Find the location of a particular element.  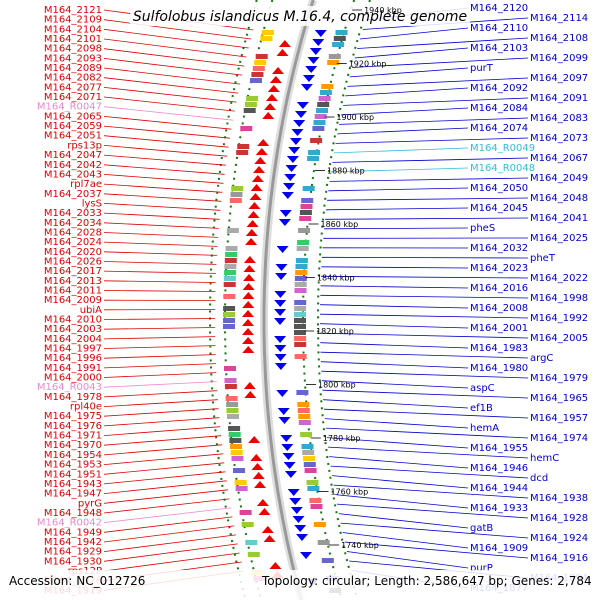

gene-label-left: M164_2003 is located at coordinates (73, 329).